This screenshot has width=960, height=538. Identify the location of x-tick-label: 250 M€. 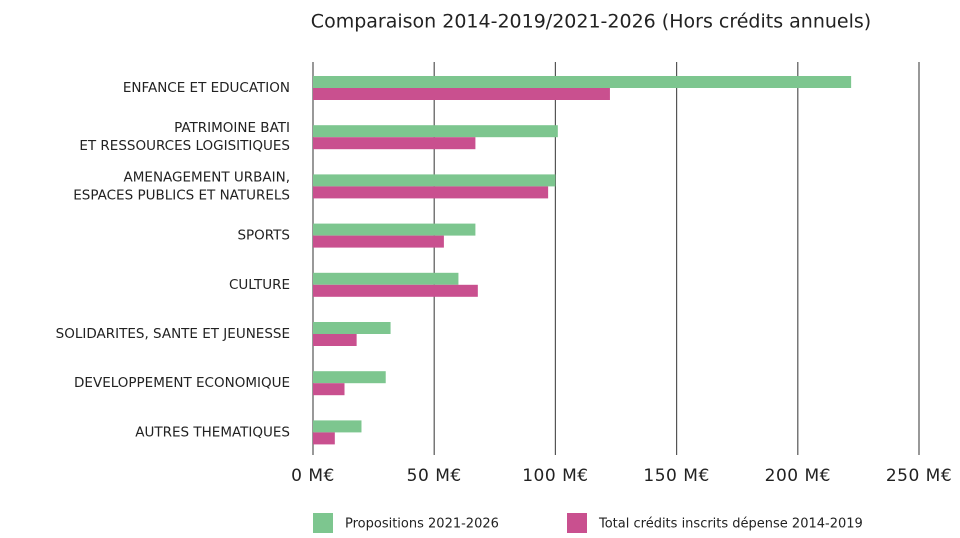
(919, 476).